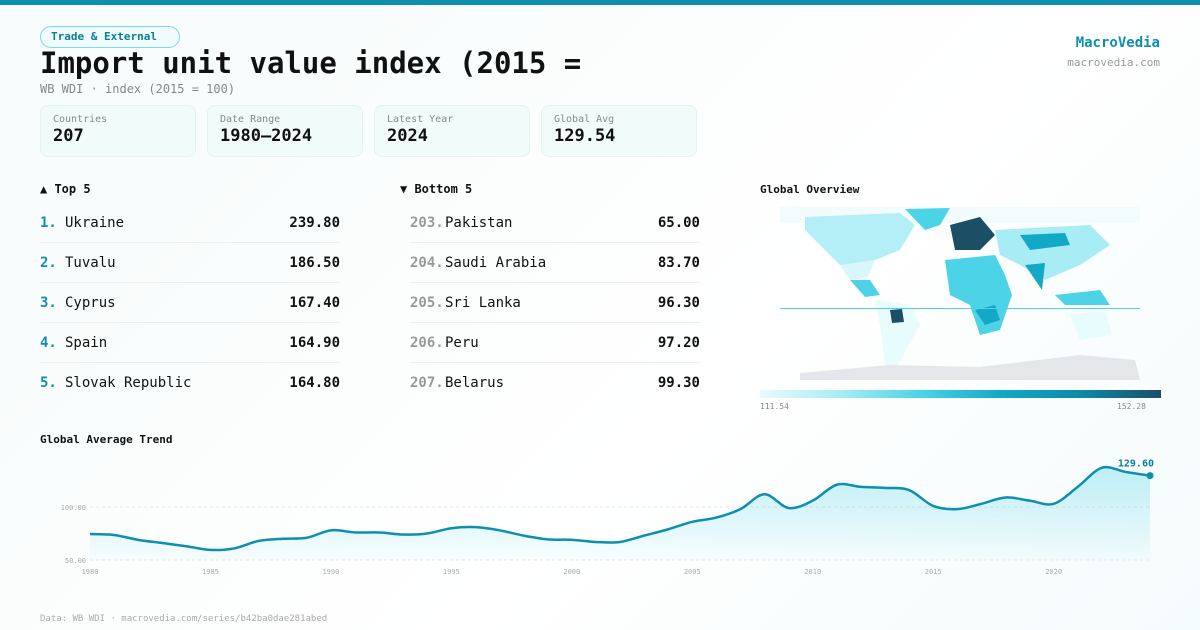  I want to click on color-scale-legend, so click(960, 394).